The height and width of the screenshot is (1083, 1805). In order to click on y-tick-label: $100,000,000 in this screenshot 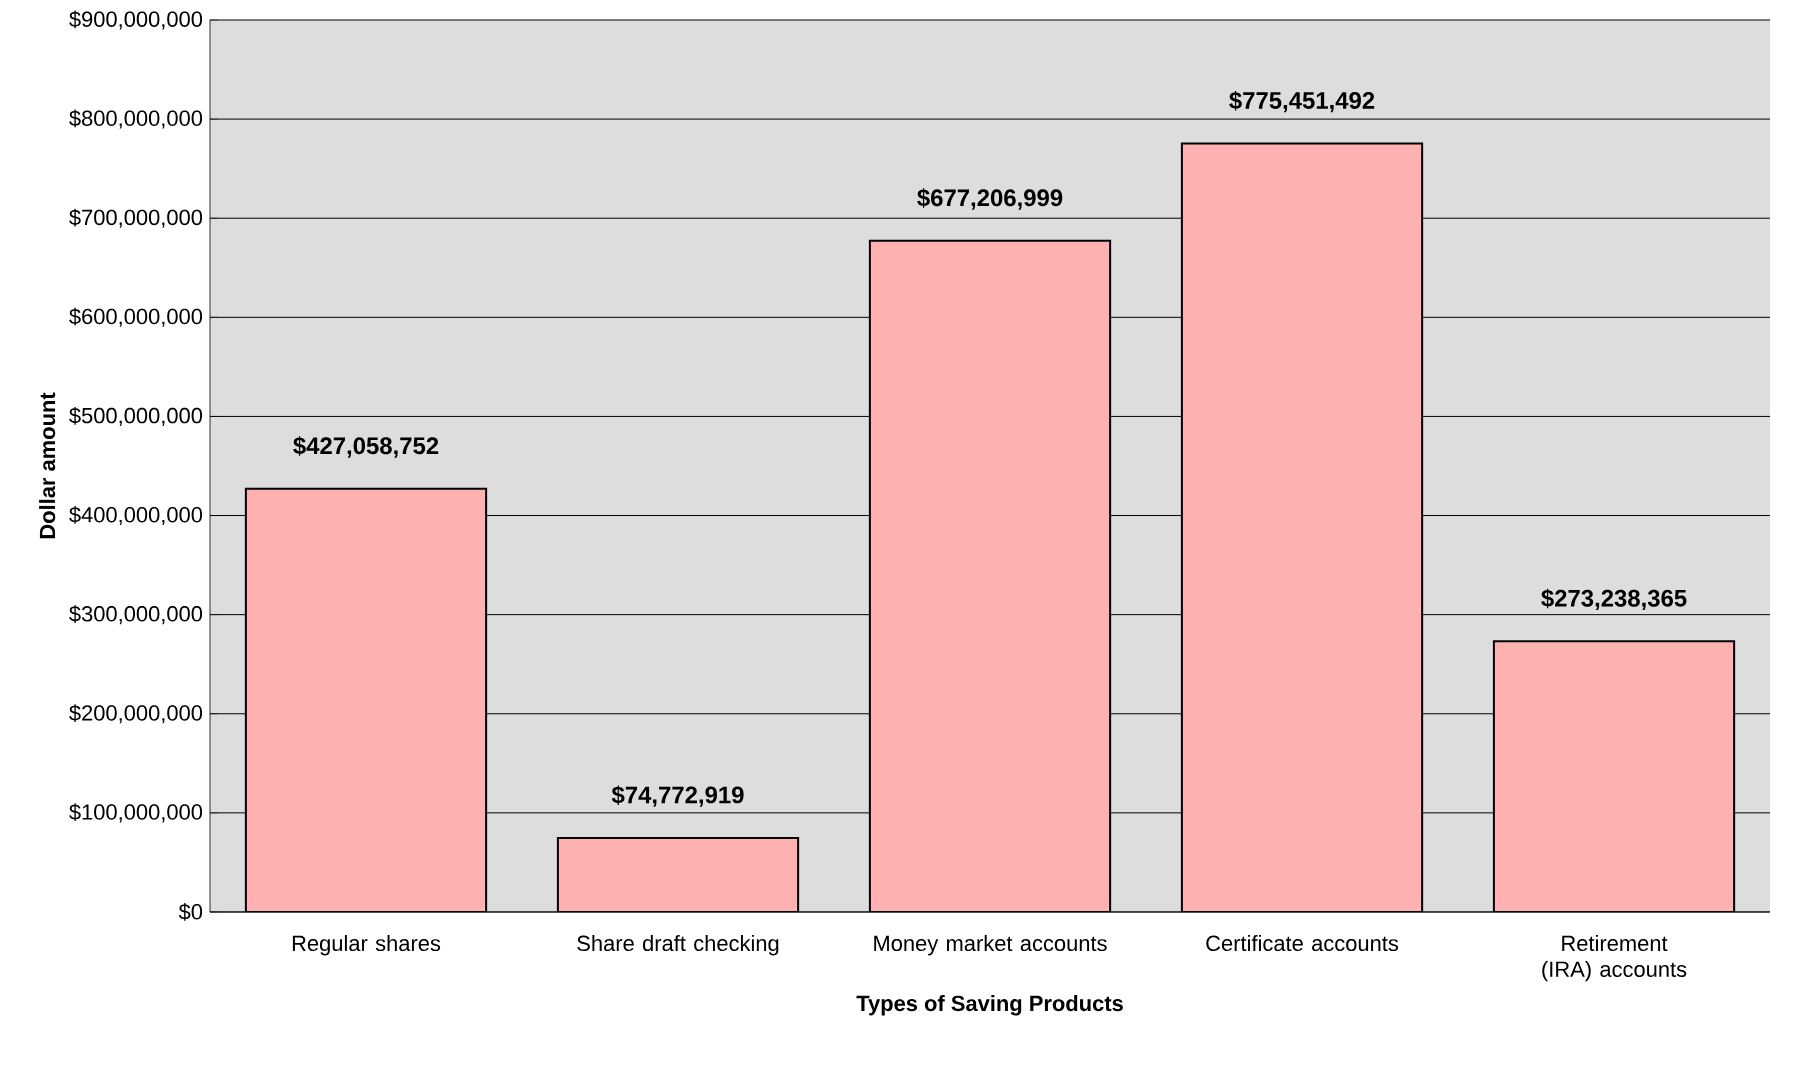, I will do `click(136, 813)`.